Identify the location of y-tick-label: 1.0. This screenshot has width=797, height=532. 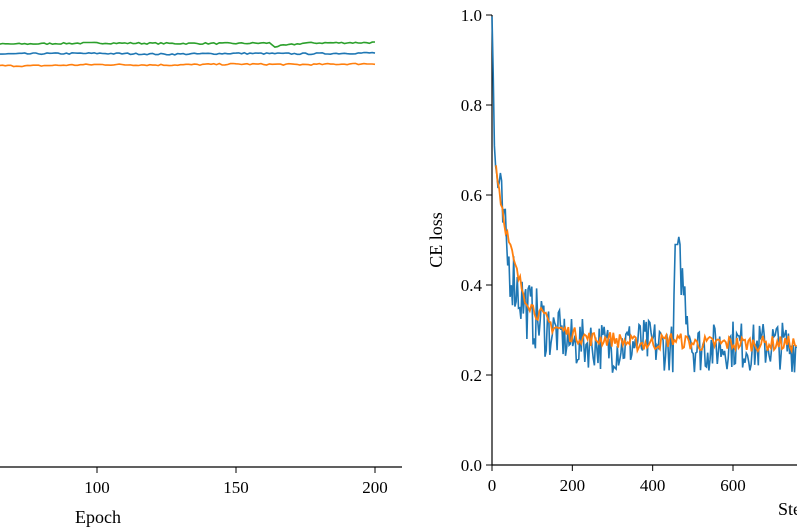
(471, 15).